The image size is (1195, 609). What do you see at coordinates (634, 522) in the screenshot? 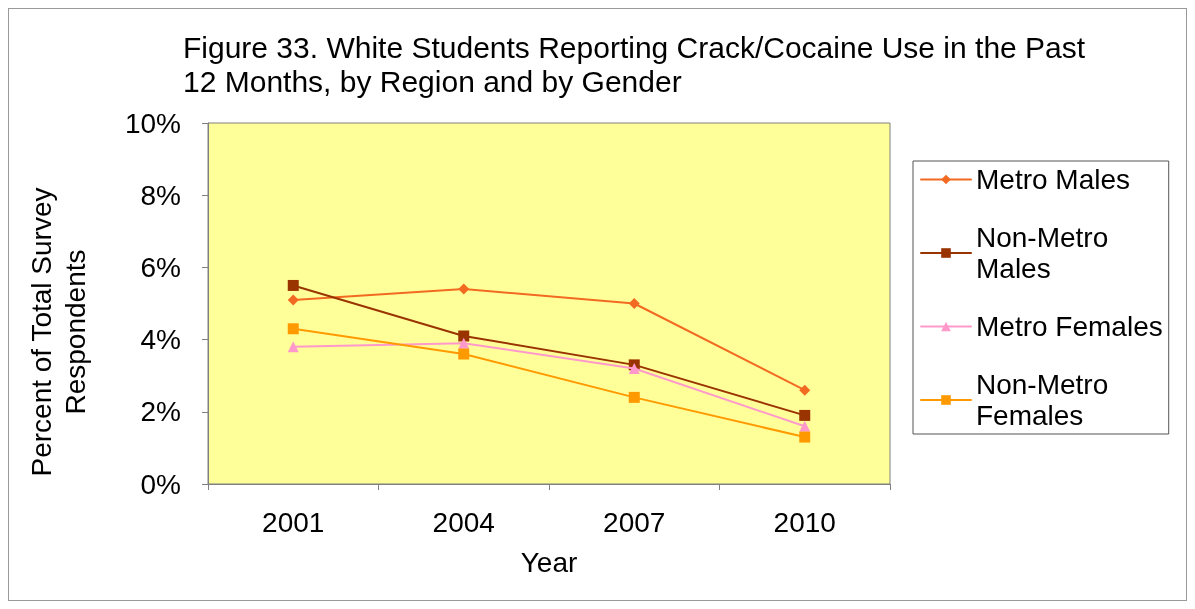
I see `x-tick-label: 2007` at bounding box center [634, 522].